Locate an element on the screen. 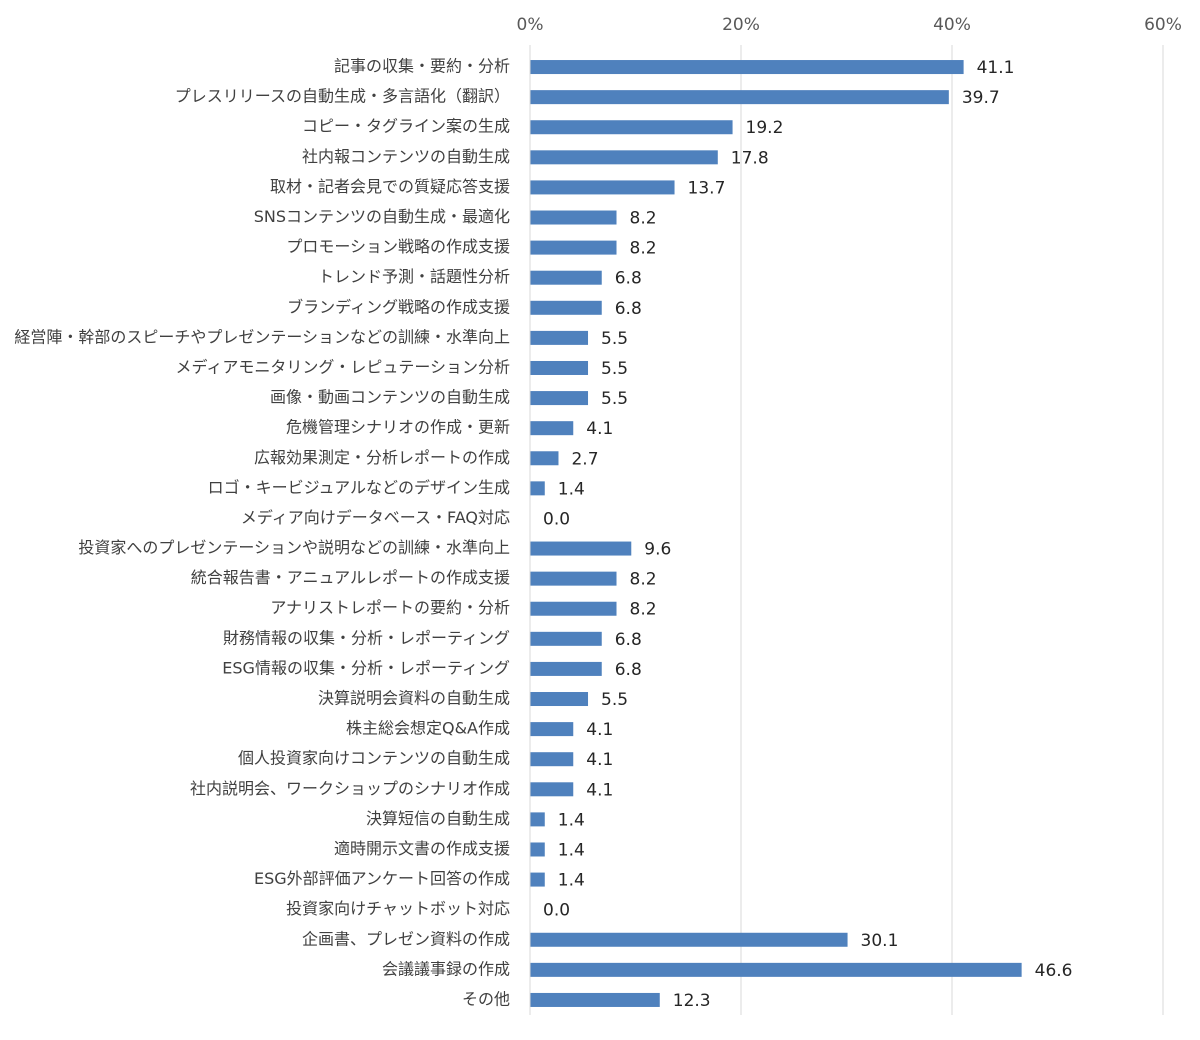 This screenshot has width=1200, height=1040. value-label: 41.1 is located at coordinates (996, 68).